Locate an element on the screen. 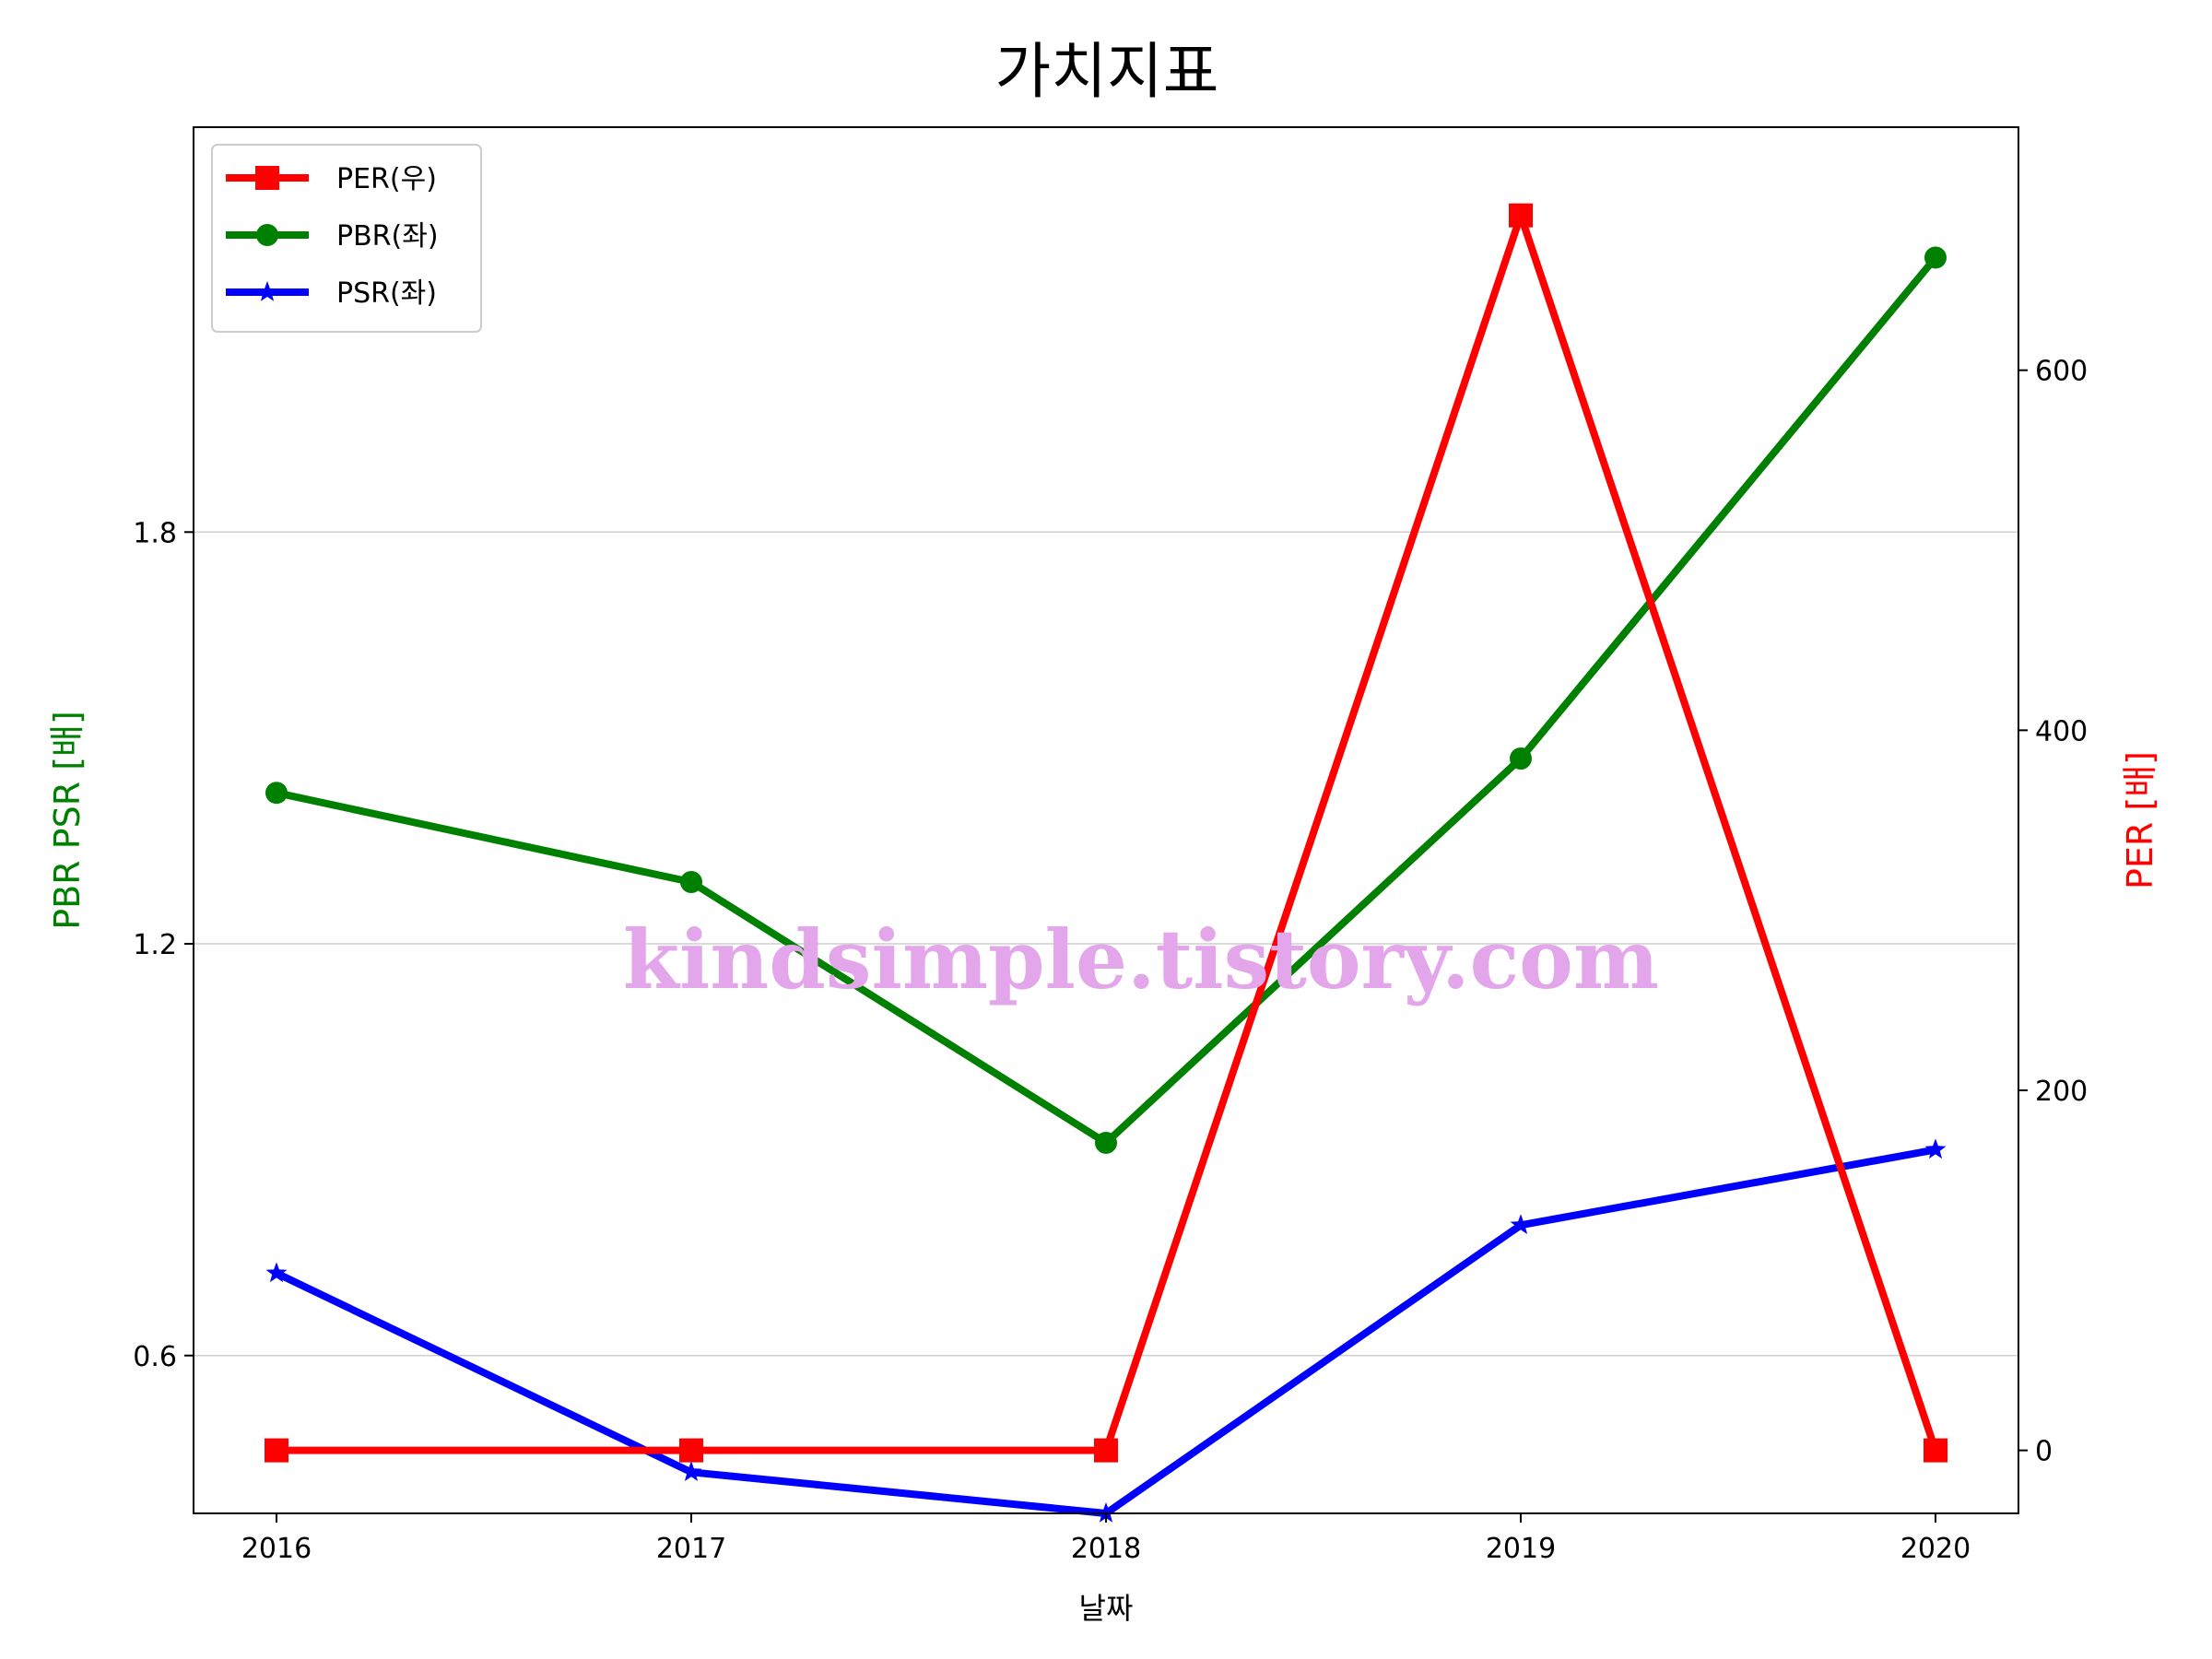  watermark: kindsimple.tistory.com is located at coordinates (1141, 959).